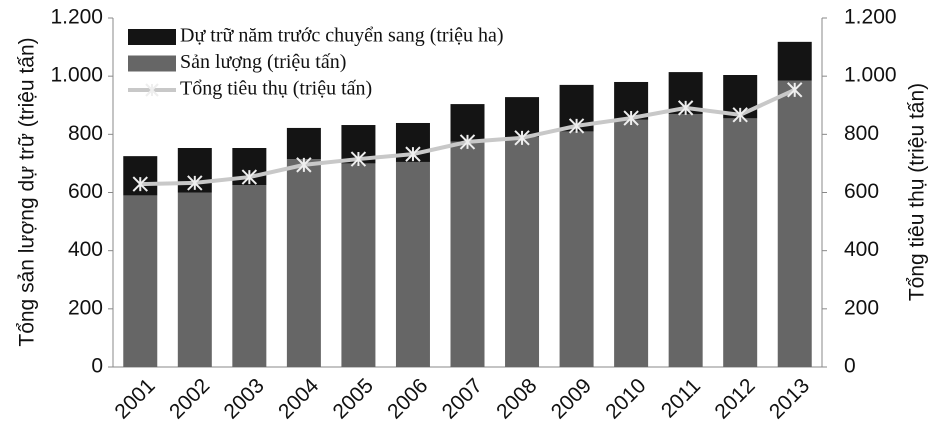  Describe the element at coordinates (299, 399) in the screenshot. I see `x-tick-label: 2004` at that location.